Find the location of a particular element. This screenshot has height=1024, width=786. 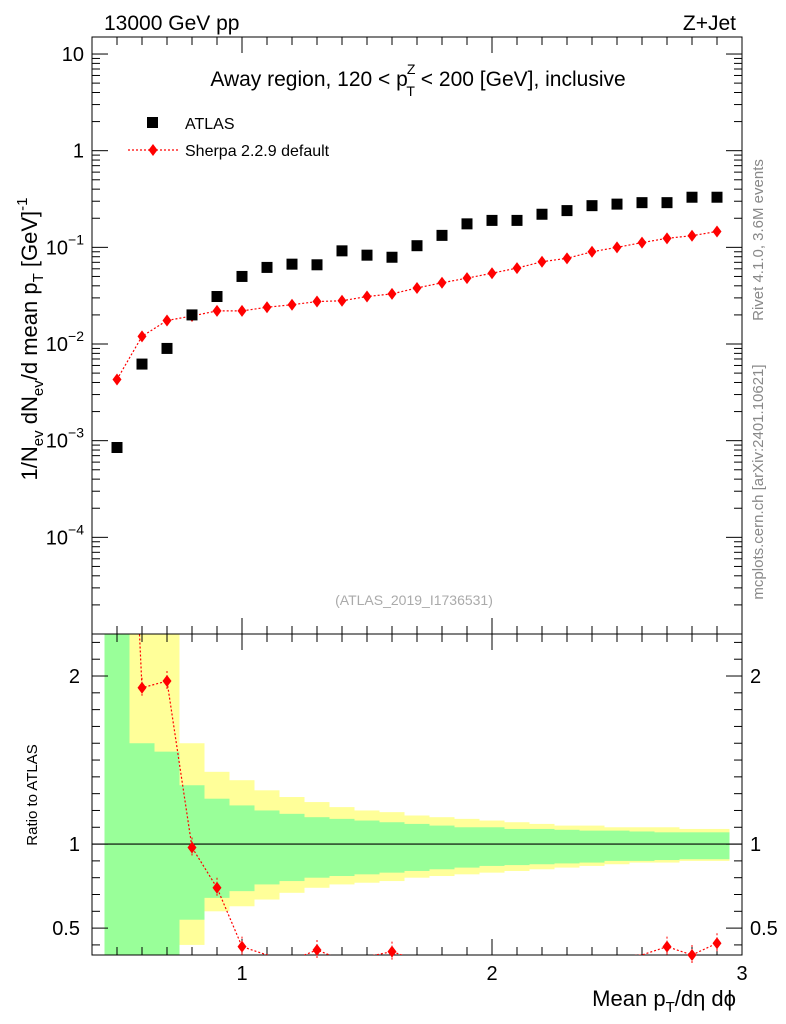

mcplots-label: mcplots.cern.ch [arXiv:2401.10621] is located at coordinates (758, 481).